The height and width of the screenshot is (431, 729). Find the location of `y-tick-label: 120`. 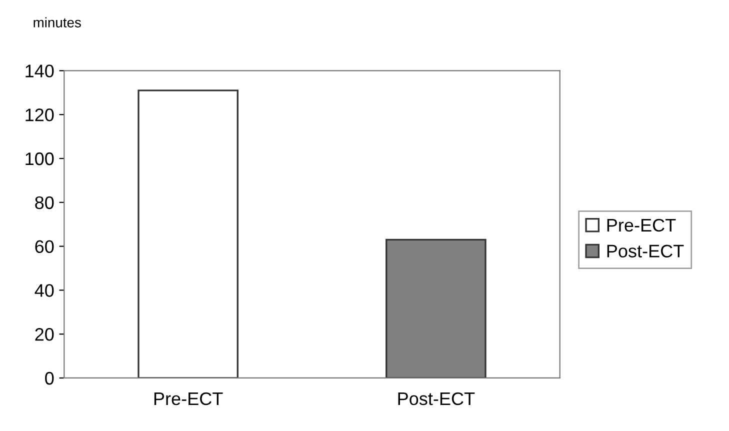

y-tick-label: 120 is located at coordinates (40, 115).